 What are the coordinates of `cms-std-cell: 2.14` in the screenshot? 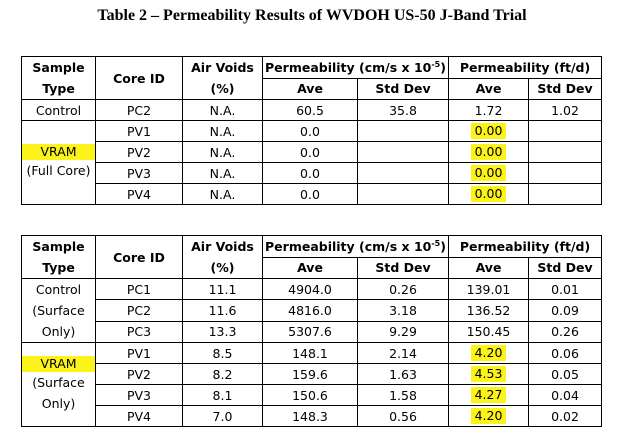 It's located at (403, 353).